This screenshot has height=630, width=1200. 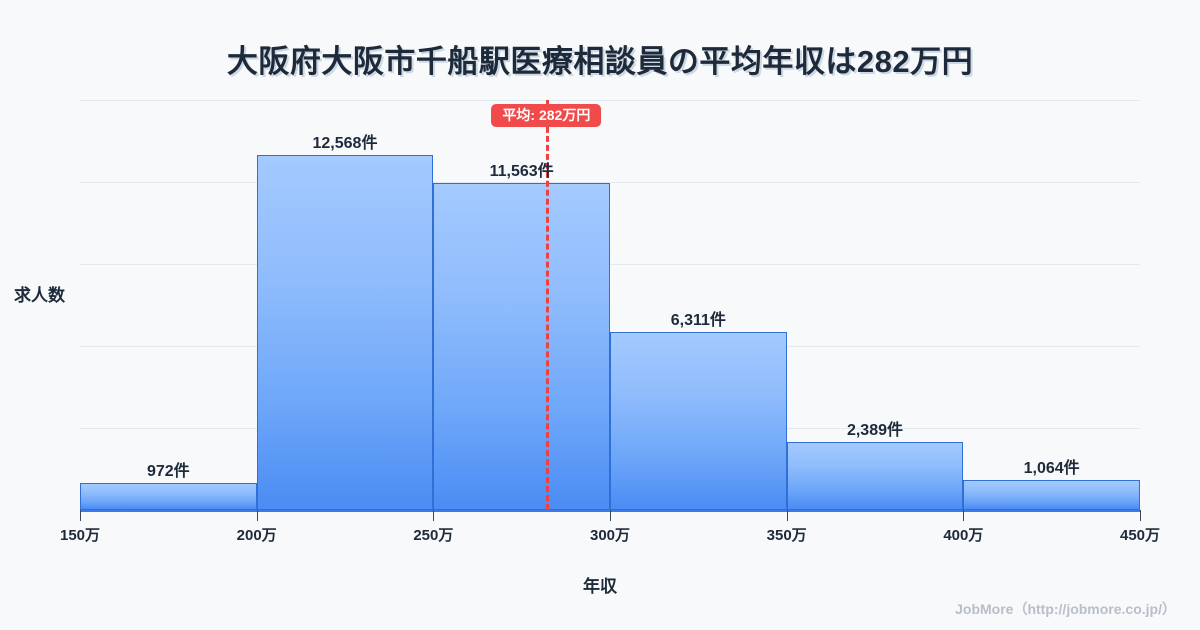 I want to click on x-axis-title: 年収, so click(x=600, y=586).